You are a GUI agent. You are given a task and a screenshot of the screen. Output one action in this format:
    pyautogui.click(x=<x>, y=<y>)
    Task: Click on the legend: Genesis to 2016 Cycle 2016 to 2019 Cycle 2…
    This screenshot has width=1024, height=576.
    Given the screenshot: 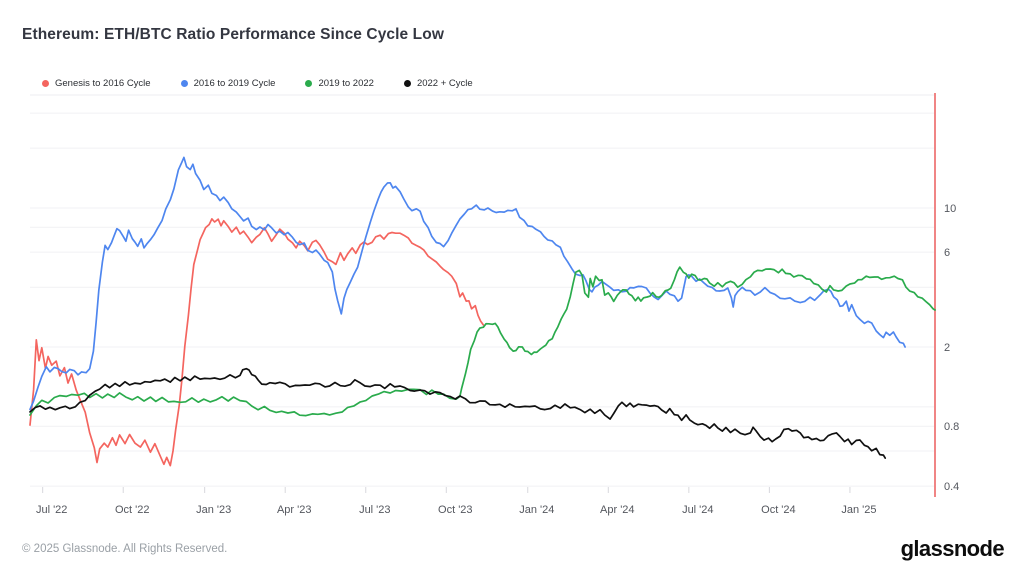 What is the action you would take?
    pyautogui.click(x=257, y=83)
    